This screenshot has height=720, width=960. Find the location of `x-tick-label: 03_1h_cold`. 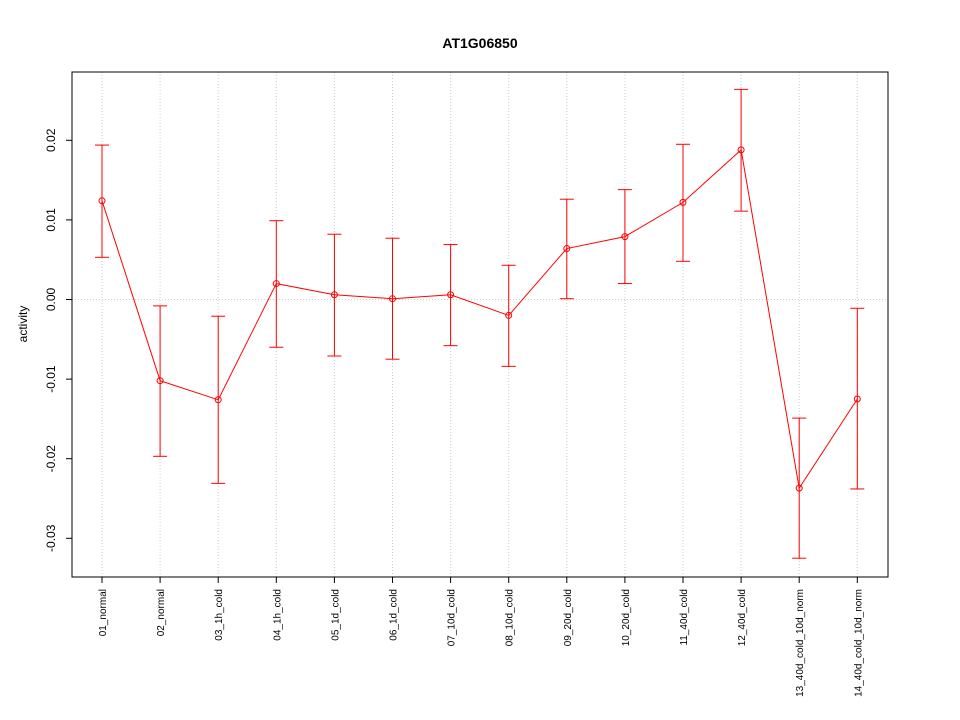

x-tick-label: 03_1h_cold is located at coordinates (219, 615).